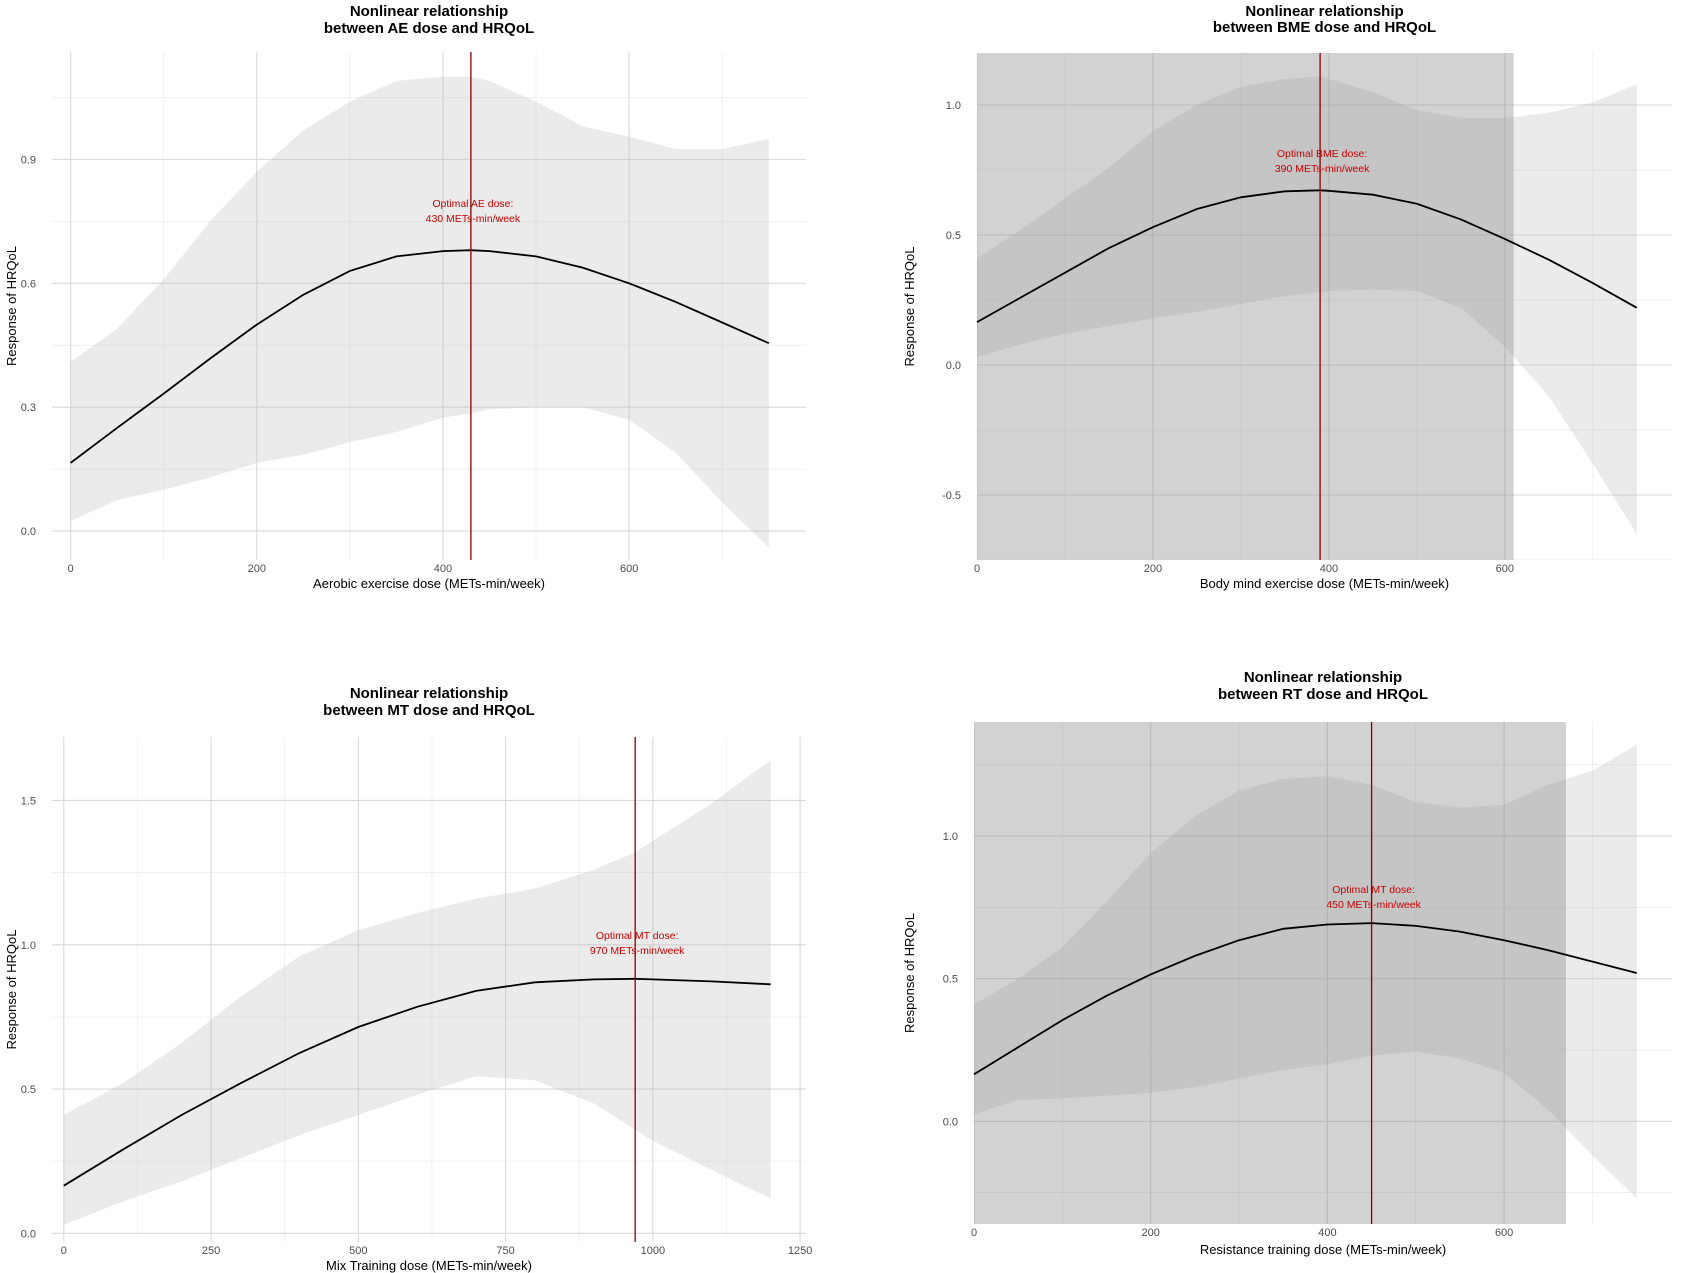 This screenshot has height=1273, width=1706. I want to click on optimal-dose-label: 450 METs-min/week, so click(1373, 905).